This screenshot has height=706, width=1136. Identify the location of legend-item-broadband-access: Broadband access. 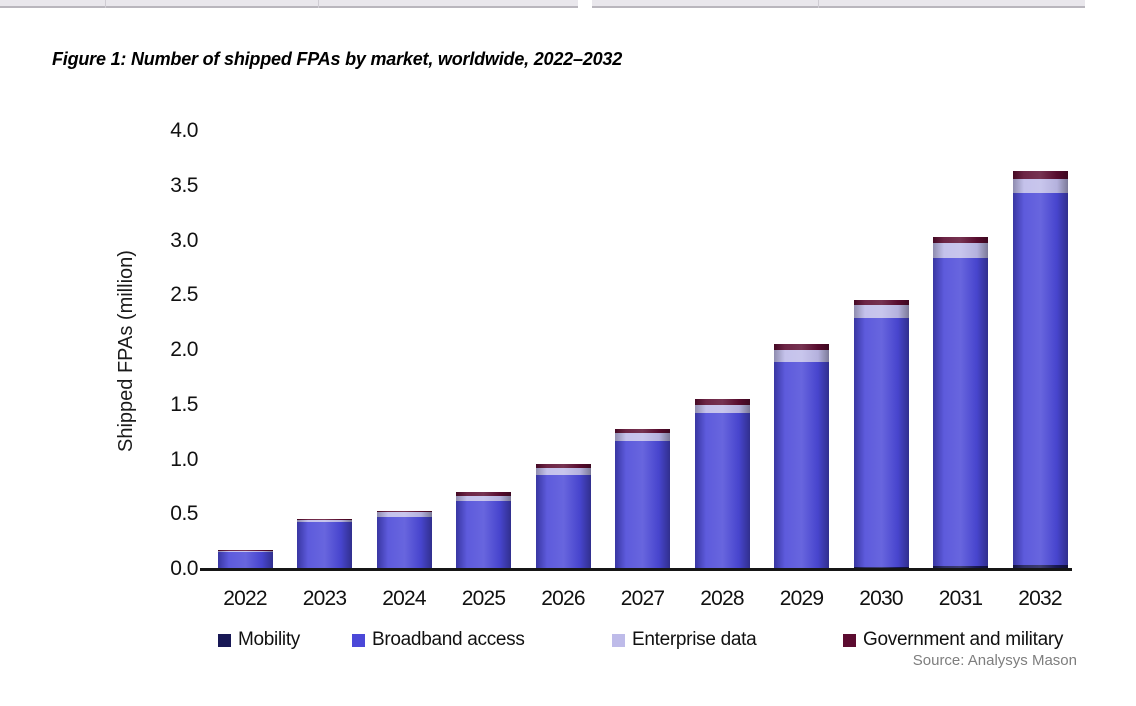
(438, 640).